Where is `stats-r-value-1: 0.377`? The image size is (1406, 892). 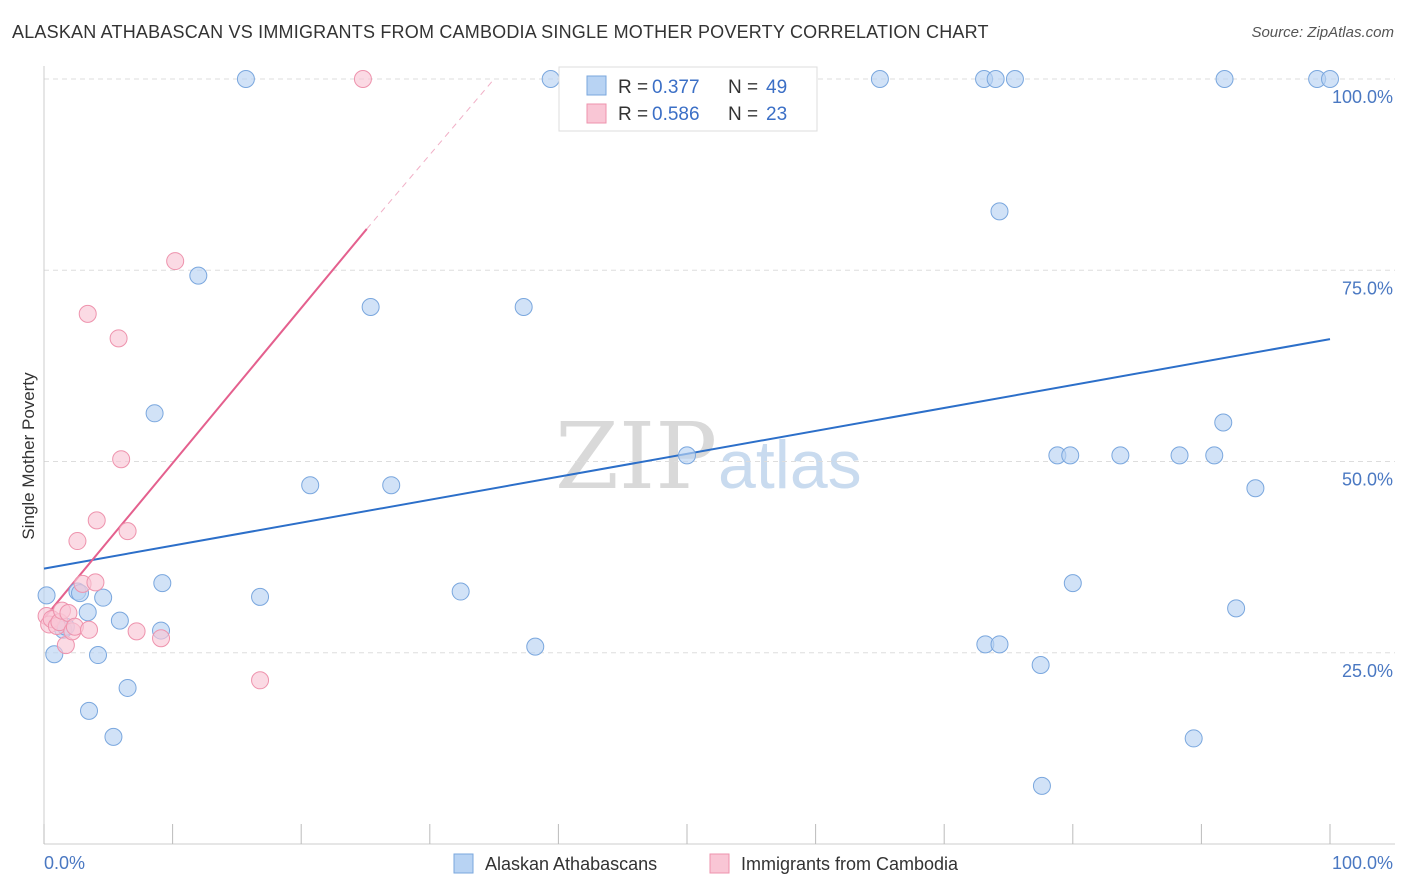
stats-r-value-1: 0.377 is located at coordinates (676, 87).